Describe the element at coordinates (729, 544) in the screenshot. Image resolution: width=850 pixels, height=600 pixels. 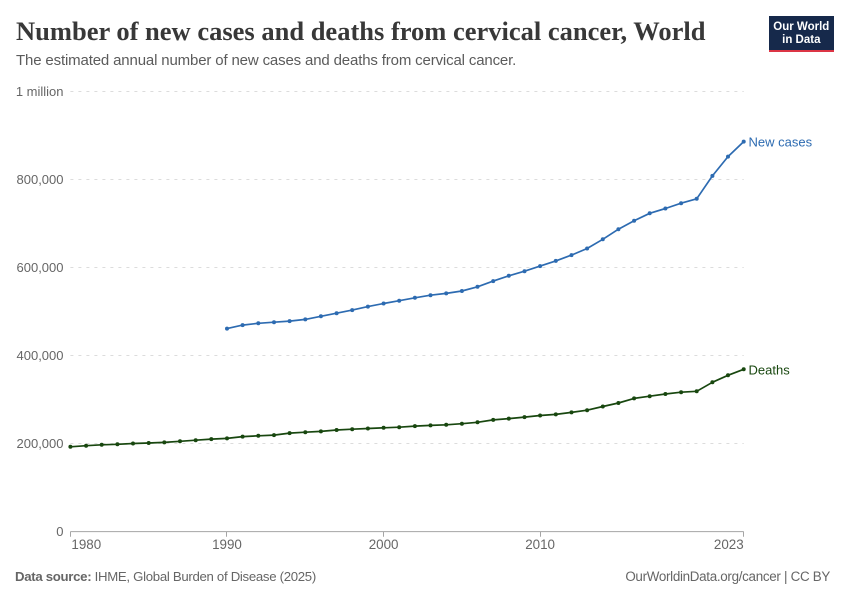
I see `svg-text: 2023` at that location.